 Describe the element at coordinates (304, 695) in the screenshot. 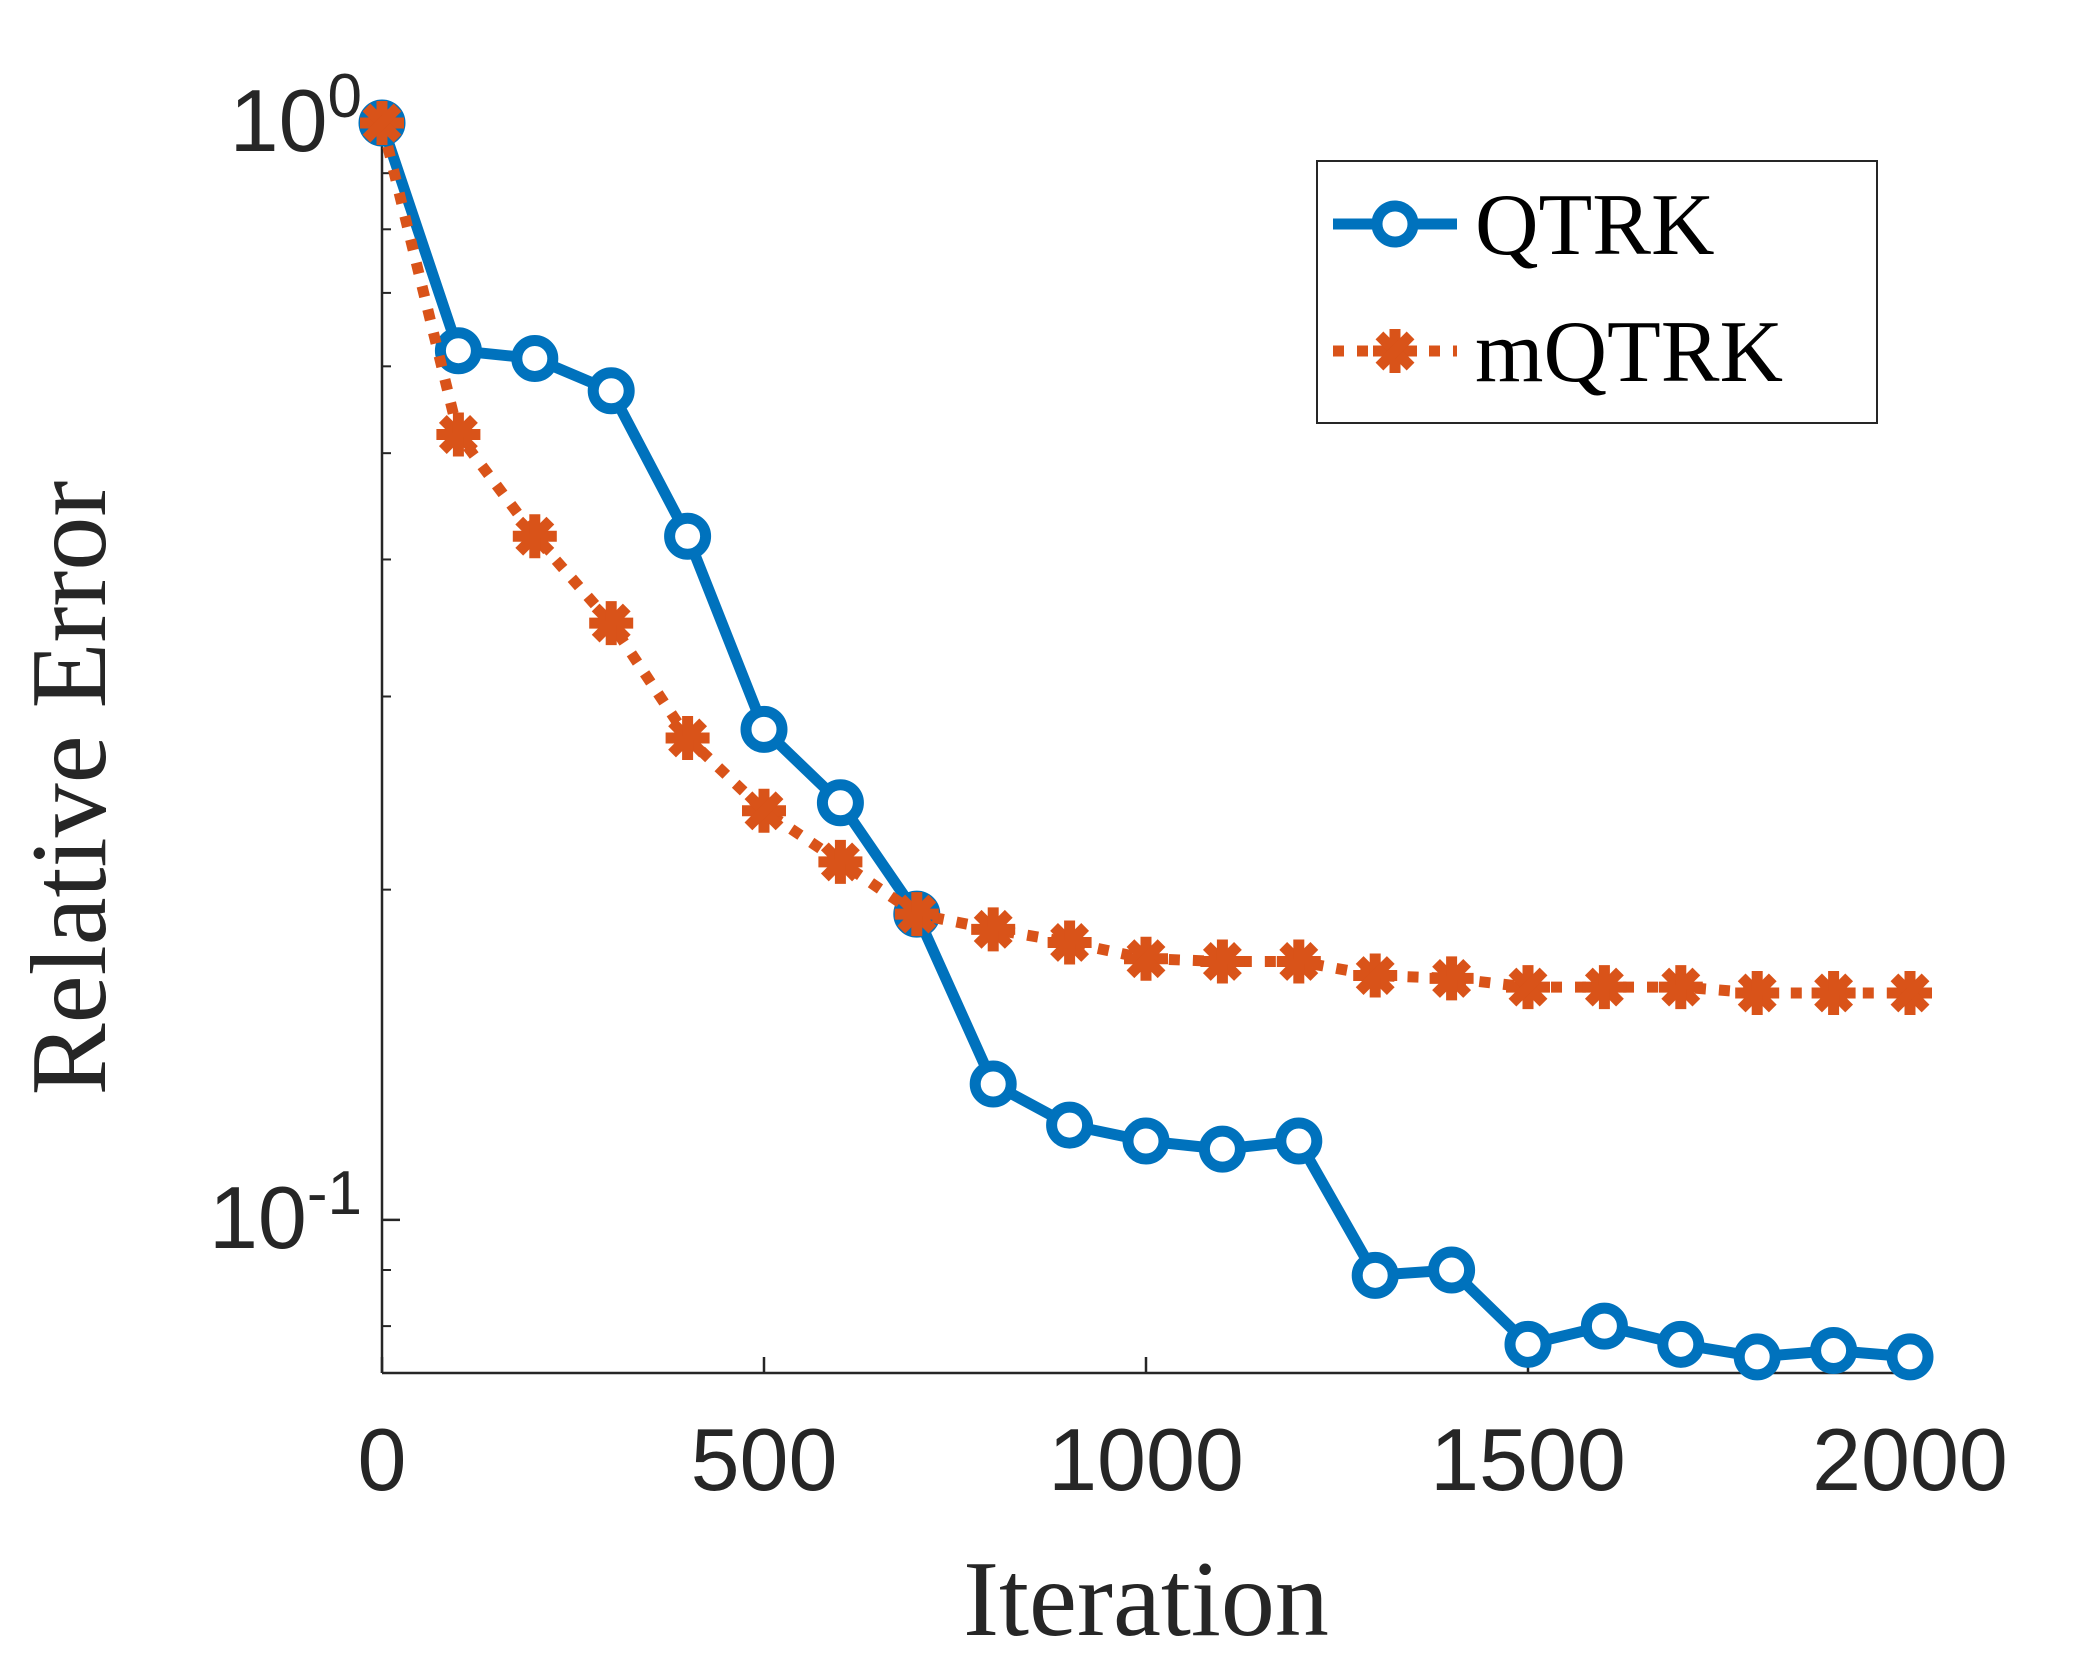

I see `y-ticks: 10⁰ 10⁻¹` at that location.